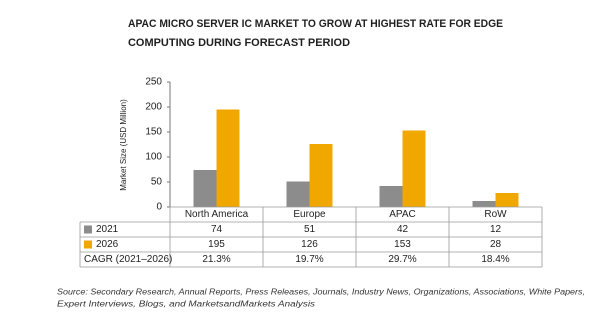 The image size is (600, 325). I want to click on y-axis-label: Market Size (USD Million), so click(123, 145).